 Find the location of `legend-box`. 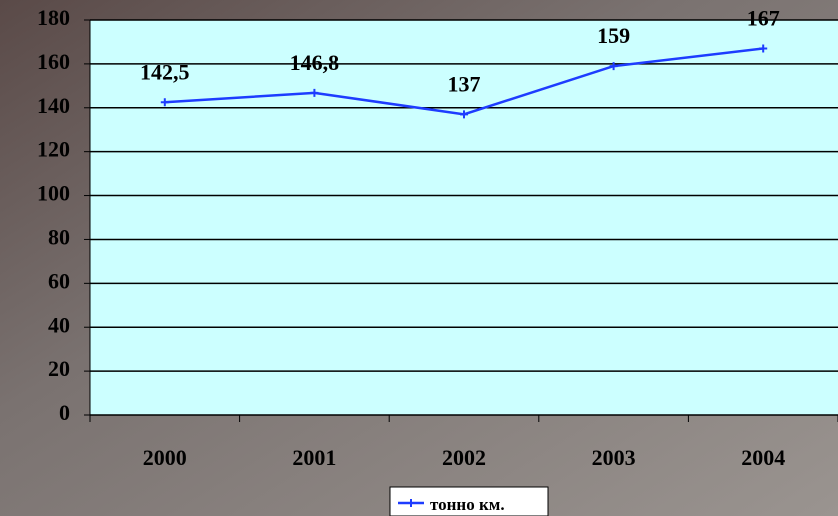

legend-box is located at coordinates (469, 501).